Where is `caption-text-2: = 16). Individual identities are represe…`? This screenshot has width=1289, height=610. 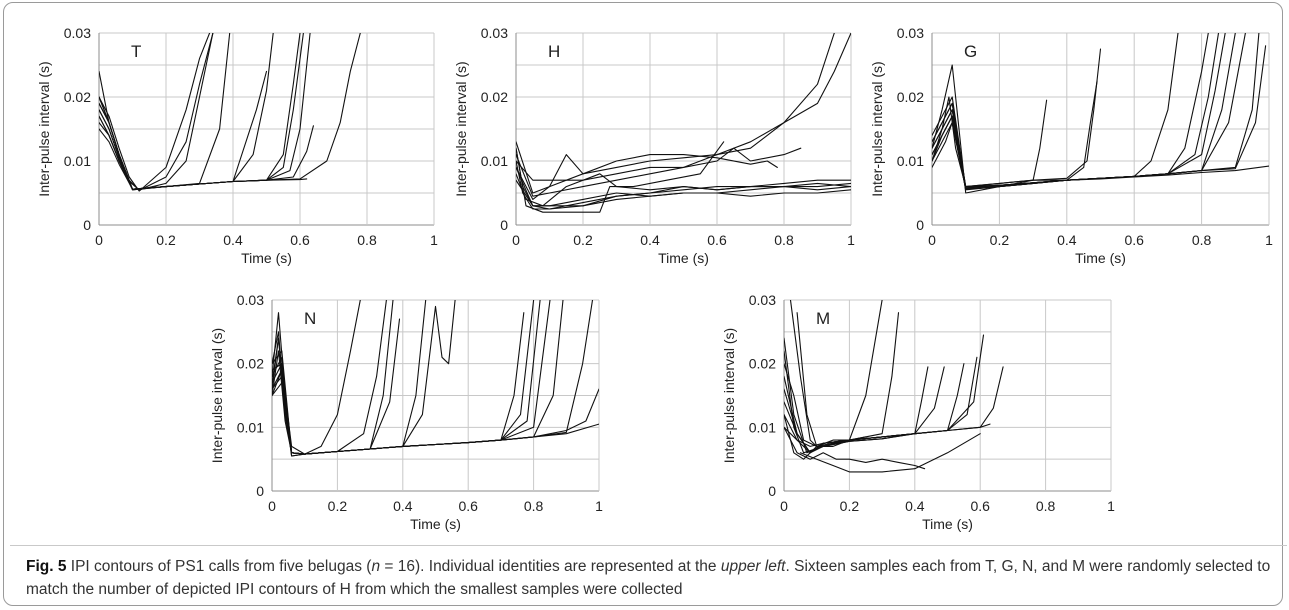 caption-text-2: = 16). Individual identities are represe… is located at coordinates (550, 566).